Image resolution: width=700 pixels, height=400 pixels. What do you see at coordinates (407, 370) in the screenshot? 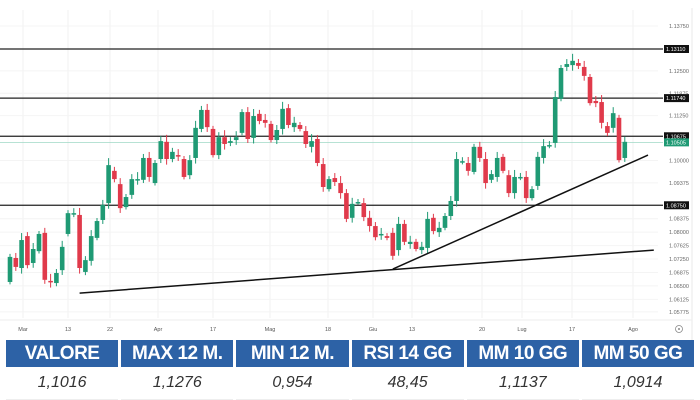
I see `stat-rsi-14: RSI 14 GG 48,45` at bounding box center [407, 370].